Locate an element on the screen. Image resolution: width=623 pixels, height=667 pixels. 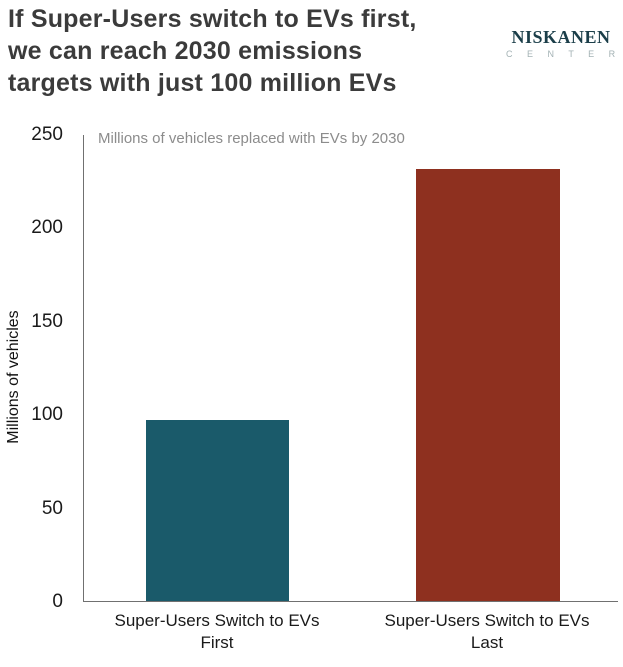
logo-wordmark: NISKANEN is located at coordinates (561, 37).